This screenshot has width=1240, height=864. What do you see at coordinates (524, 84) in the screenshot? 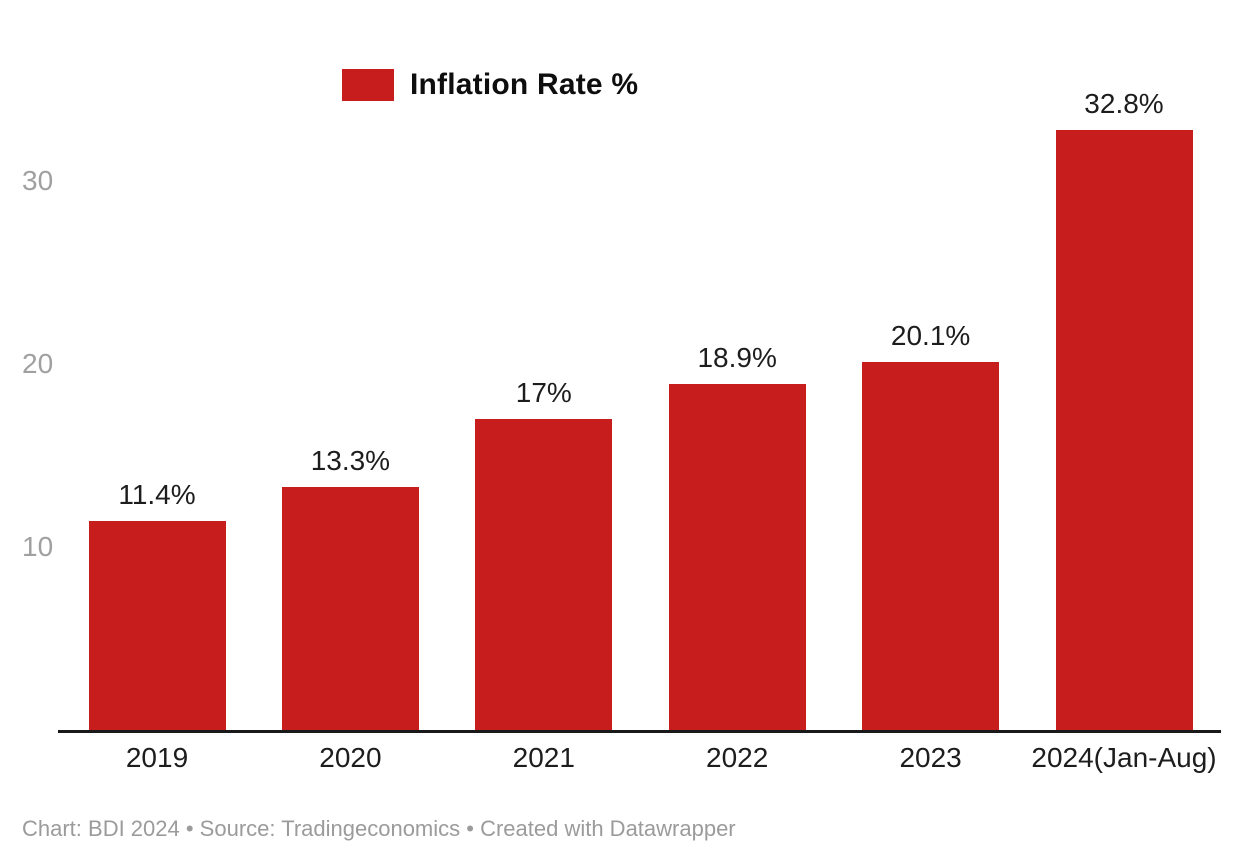
I see `legend-label: Inflation Rate %` at bounding box center [524, 84].